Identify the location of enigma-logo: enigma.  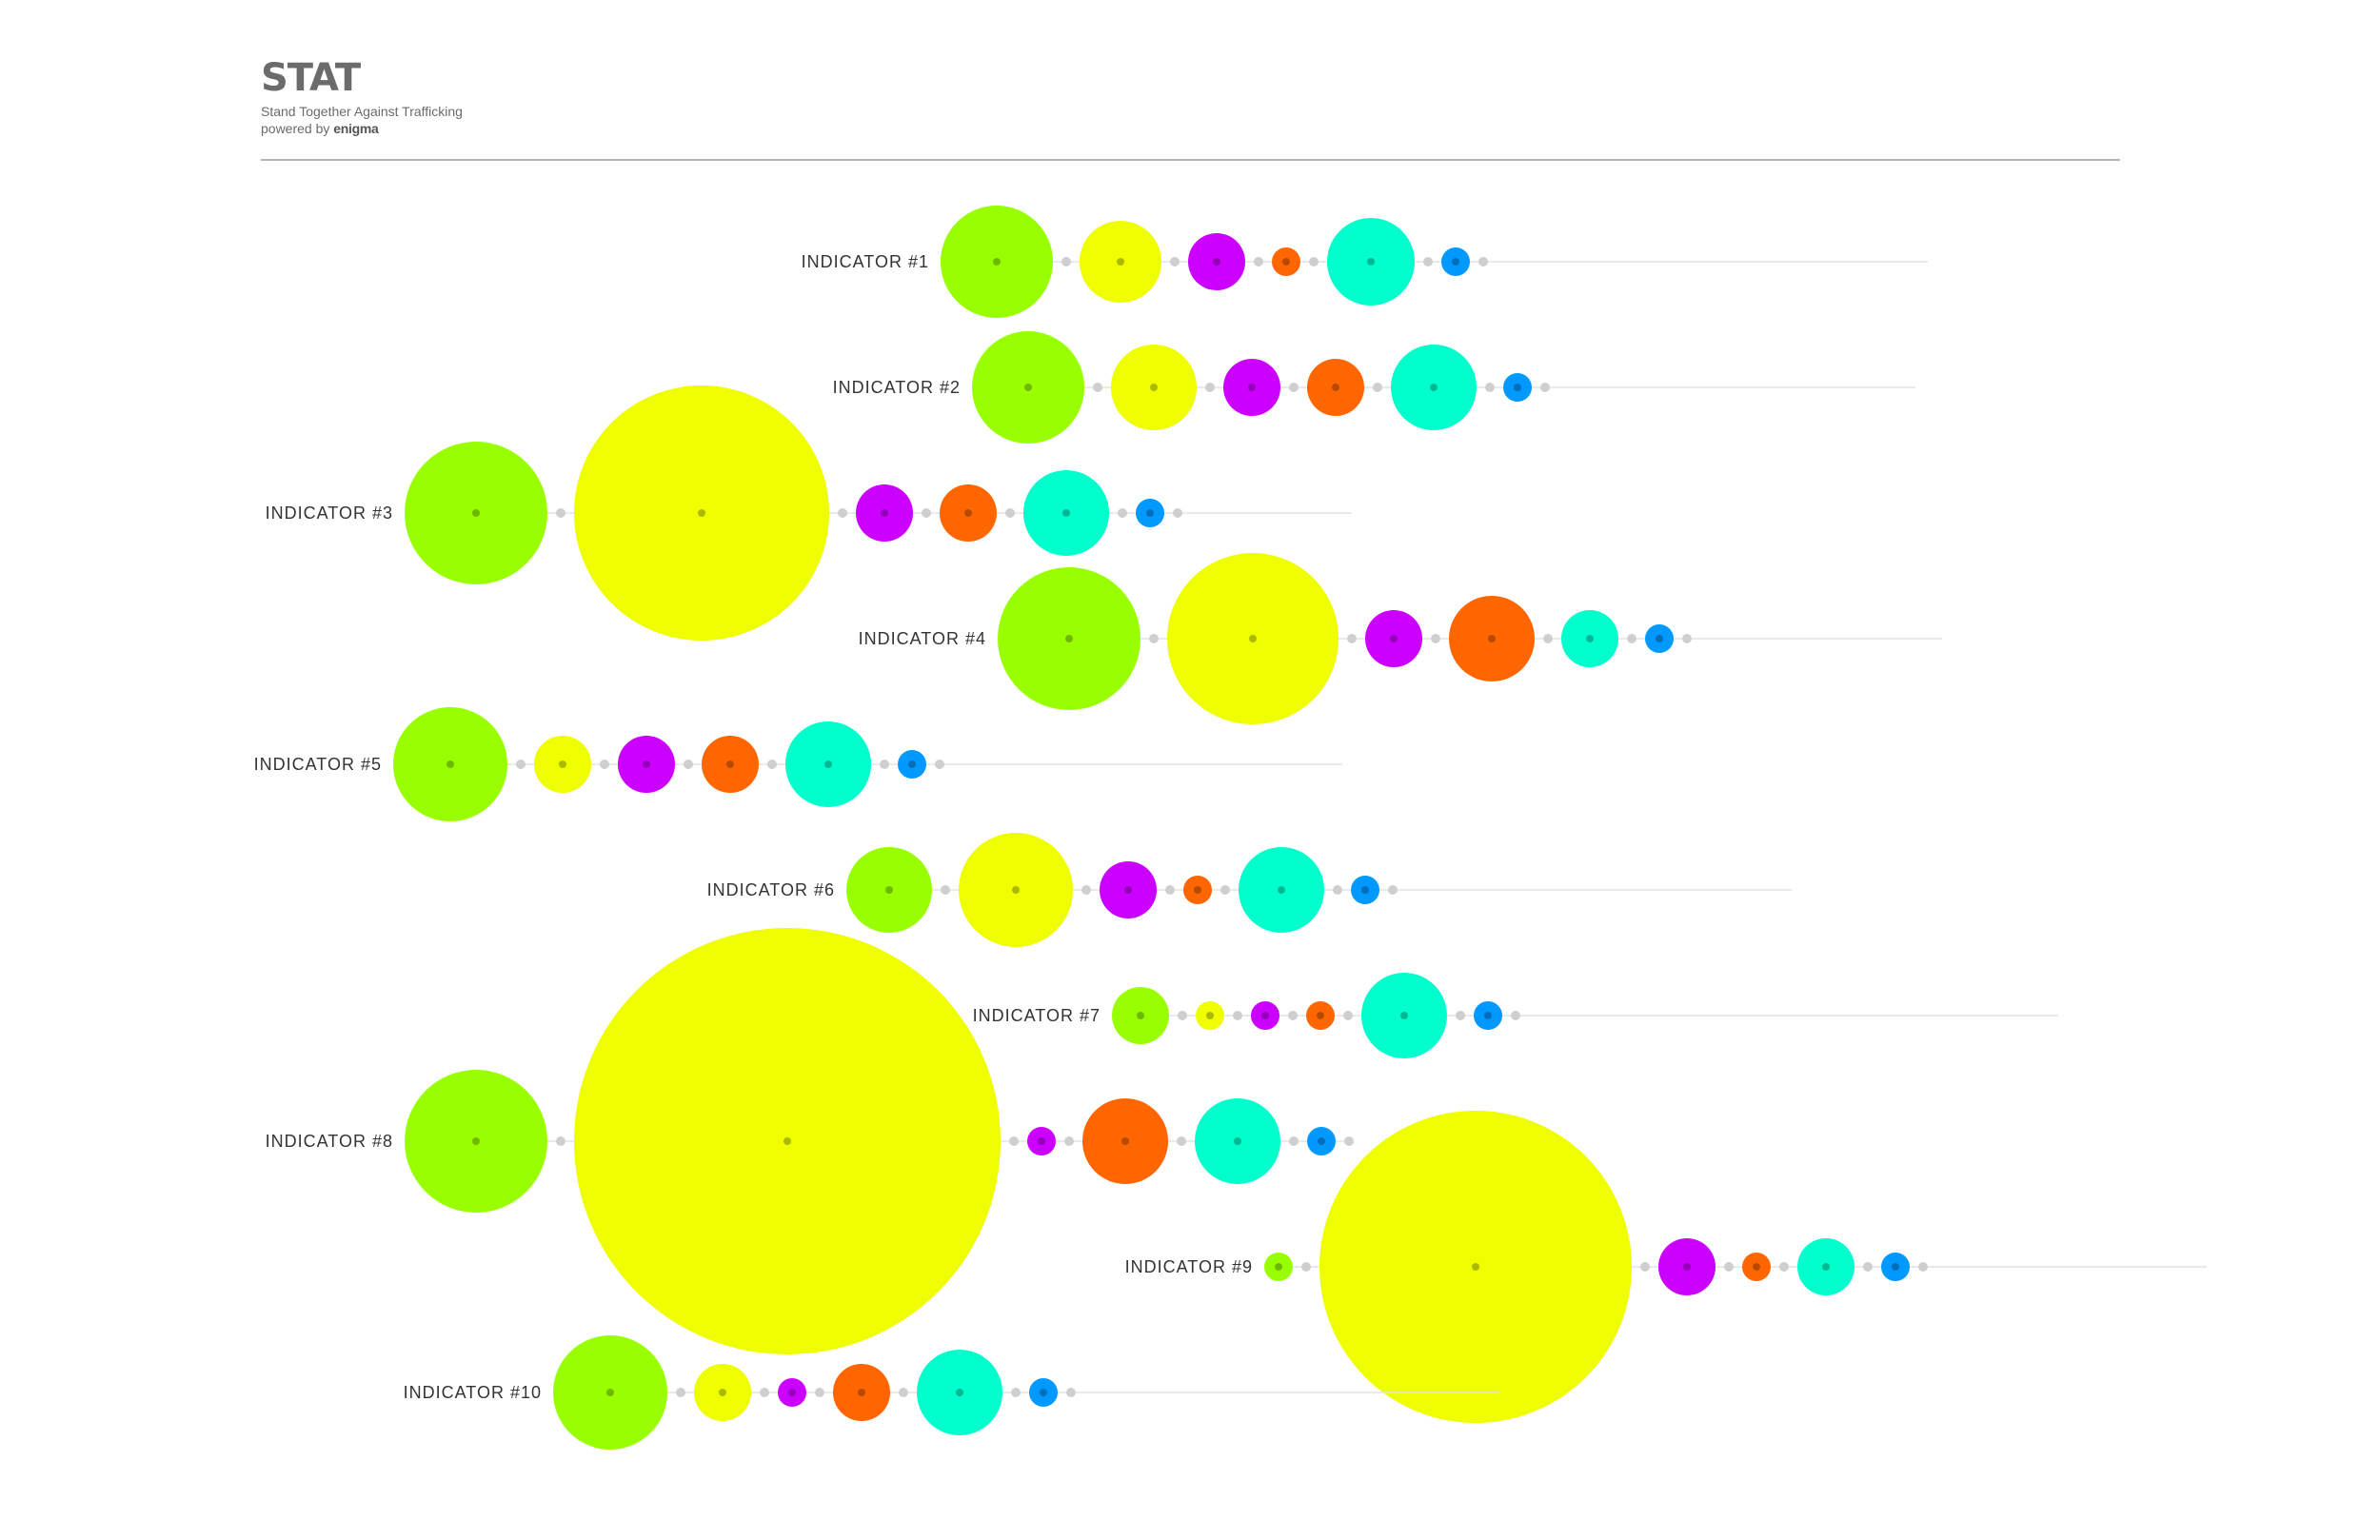
(356, 128).